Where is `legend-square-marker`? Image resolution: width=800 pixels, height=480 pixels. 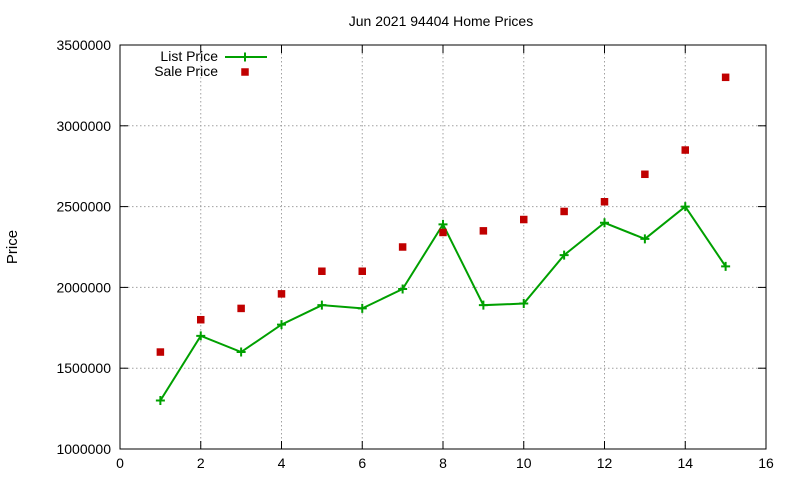
legend-square-marker is located at coordinates (245, 72).